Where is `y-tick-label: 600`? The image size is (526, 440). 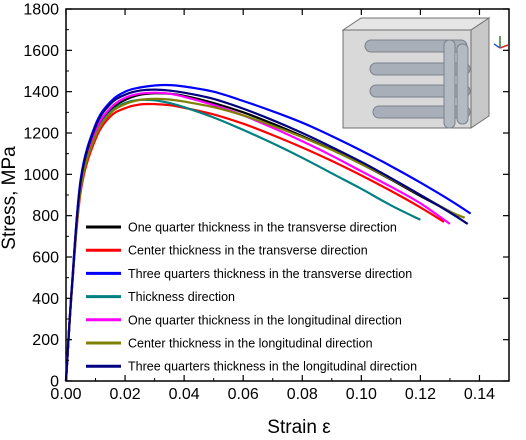
y-tick-label: 600 is located at coordinates (45, 258).